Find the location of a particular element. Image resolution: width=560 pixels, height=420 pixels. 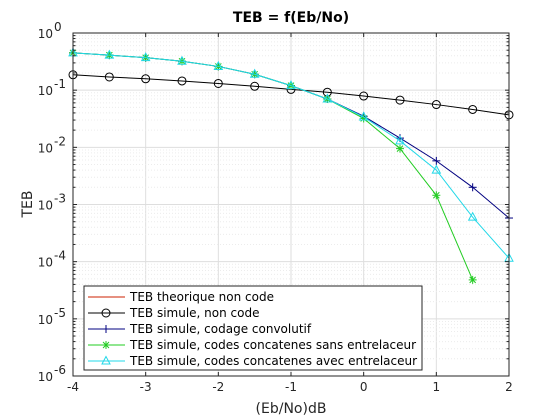

x-tick-label: -3 is located at coordinates (146, 387).